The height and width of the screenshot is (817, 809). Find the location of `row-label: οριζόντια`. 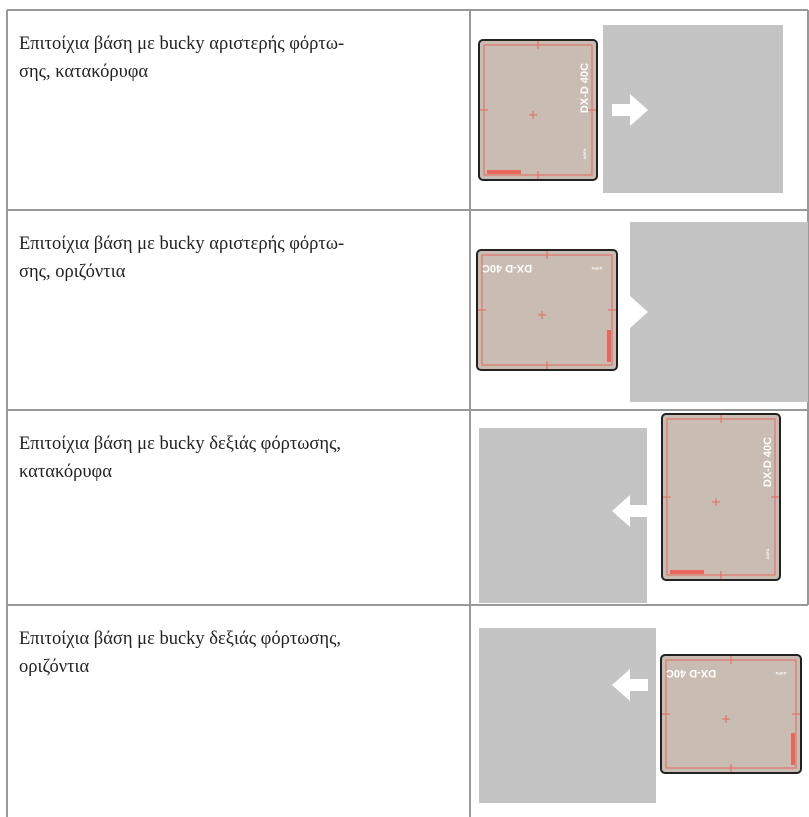

row-label: οριζόντια is located at coordinates (54, 667).